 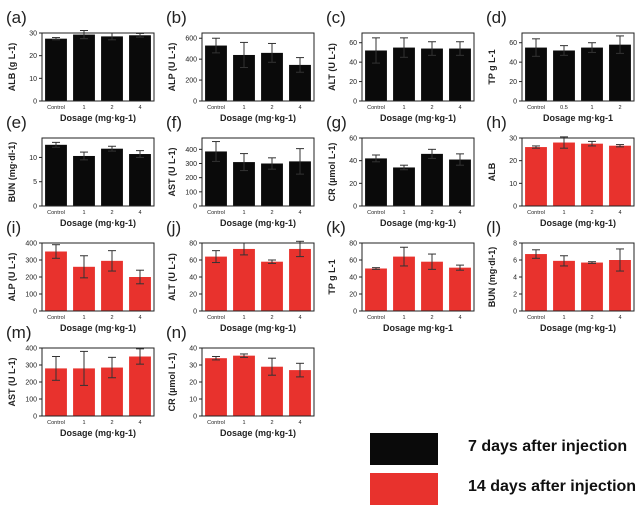 What do you see at coordinates (16, 17) in the screenshot?
I see `panel-label: (a)` at bounding box center [16, 17].